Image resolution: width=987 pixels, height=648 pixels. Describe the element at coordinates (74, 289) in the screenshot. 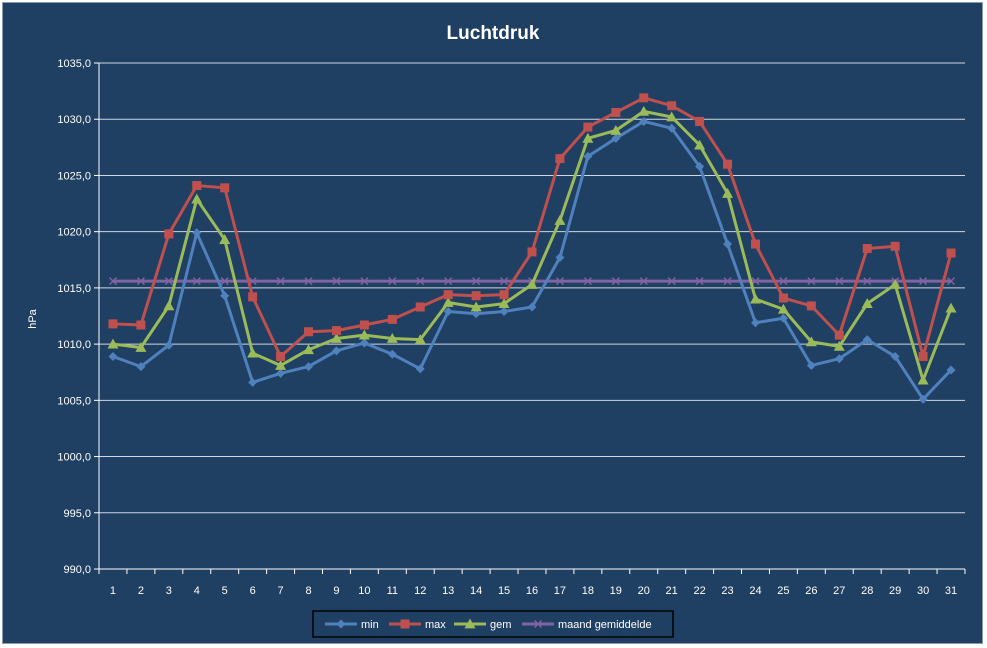

I see `y-tick-label: 1015,0` at that location.